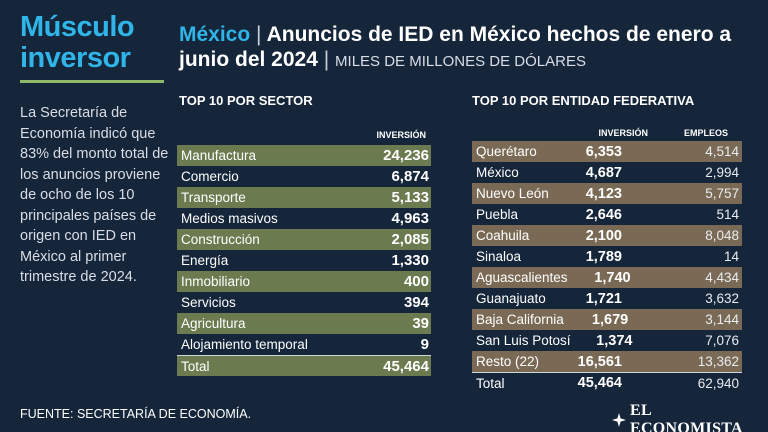  What do you see at coordinates (718, 383) in the screenshot?
I see `total-empleos: 62,940` at bounding box center [718, 383].